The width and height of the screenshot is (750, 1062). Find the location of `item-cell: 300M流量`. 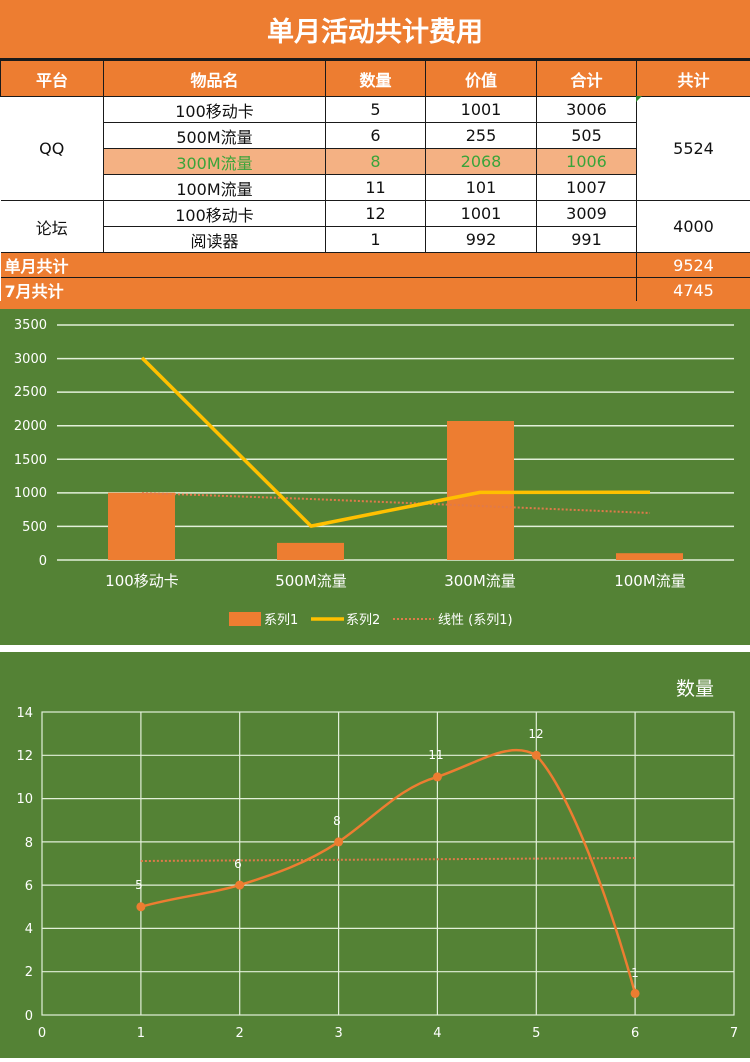

item-cell: 300M流量 is located at coordinates (215, 162).